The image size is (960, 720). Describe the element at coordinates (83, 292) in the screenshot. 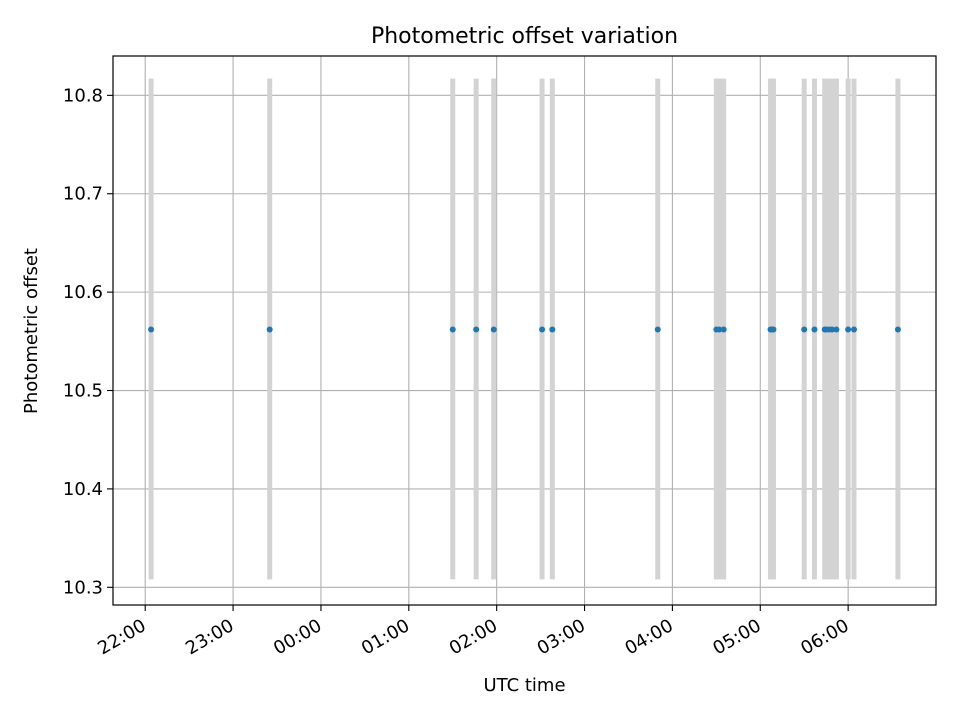

I see `y-tick-label: 10.6` at that location.